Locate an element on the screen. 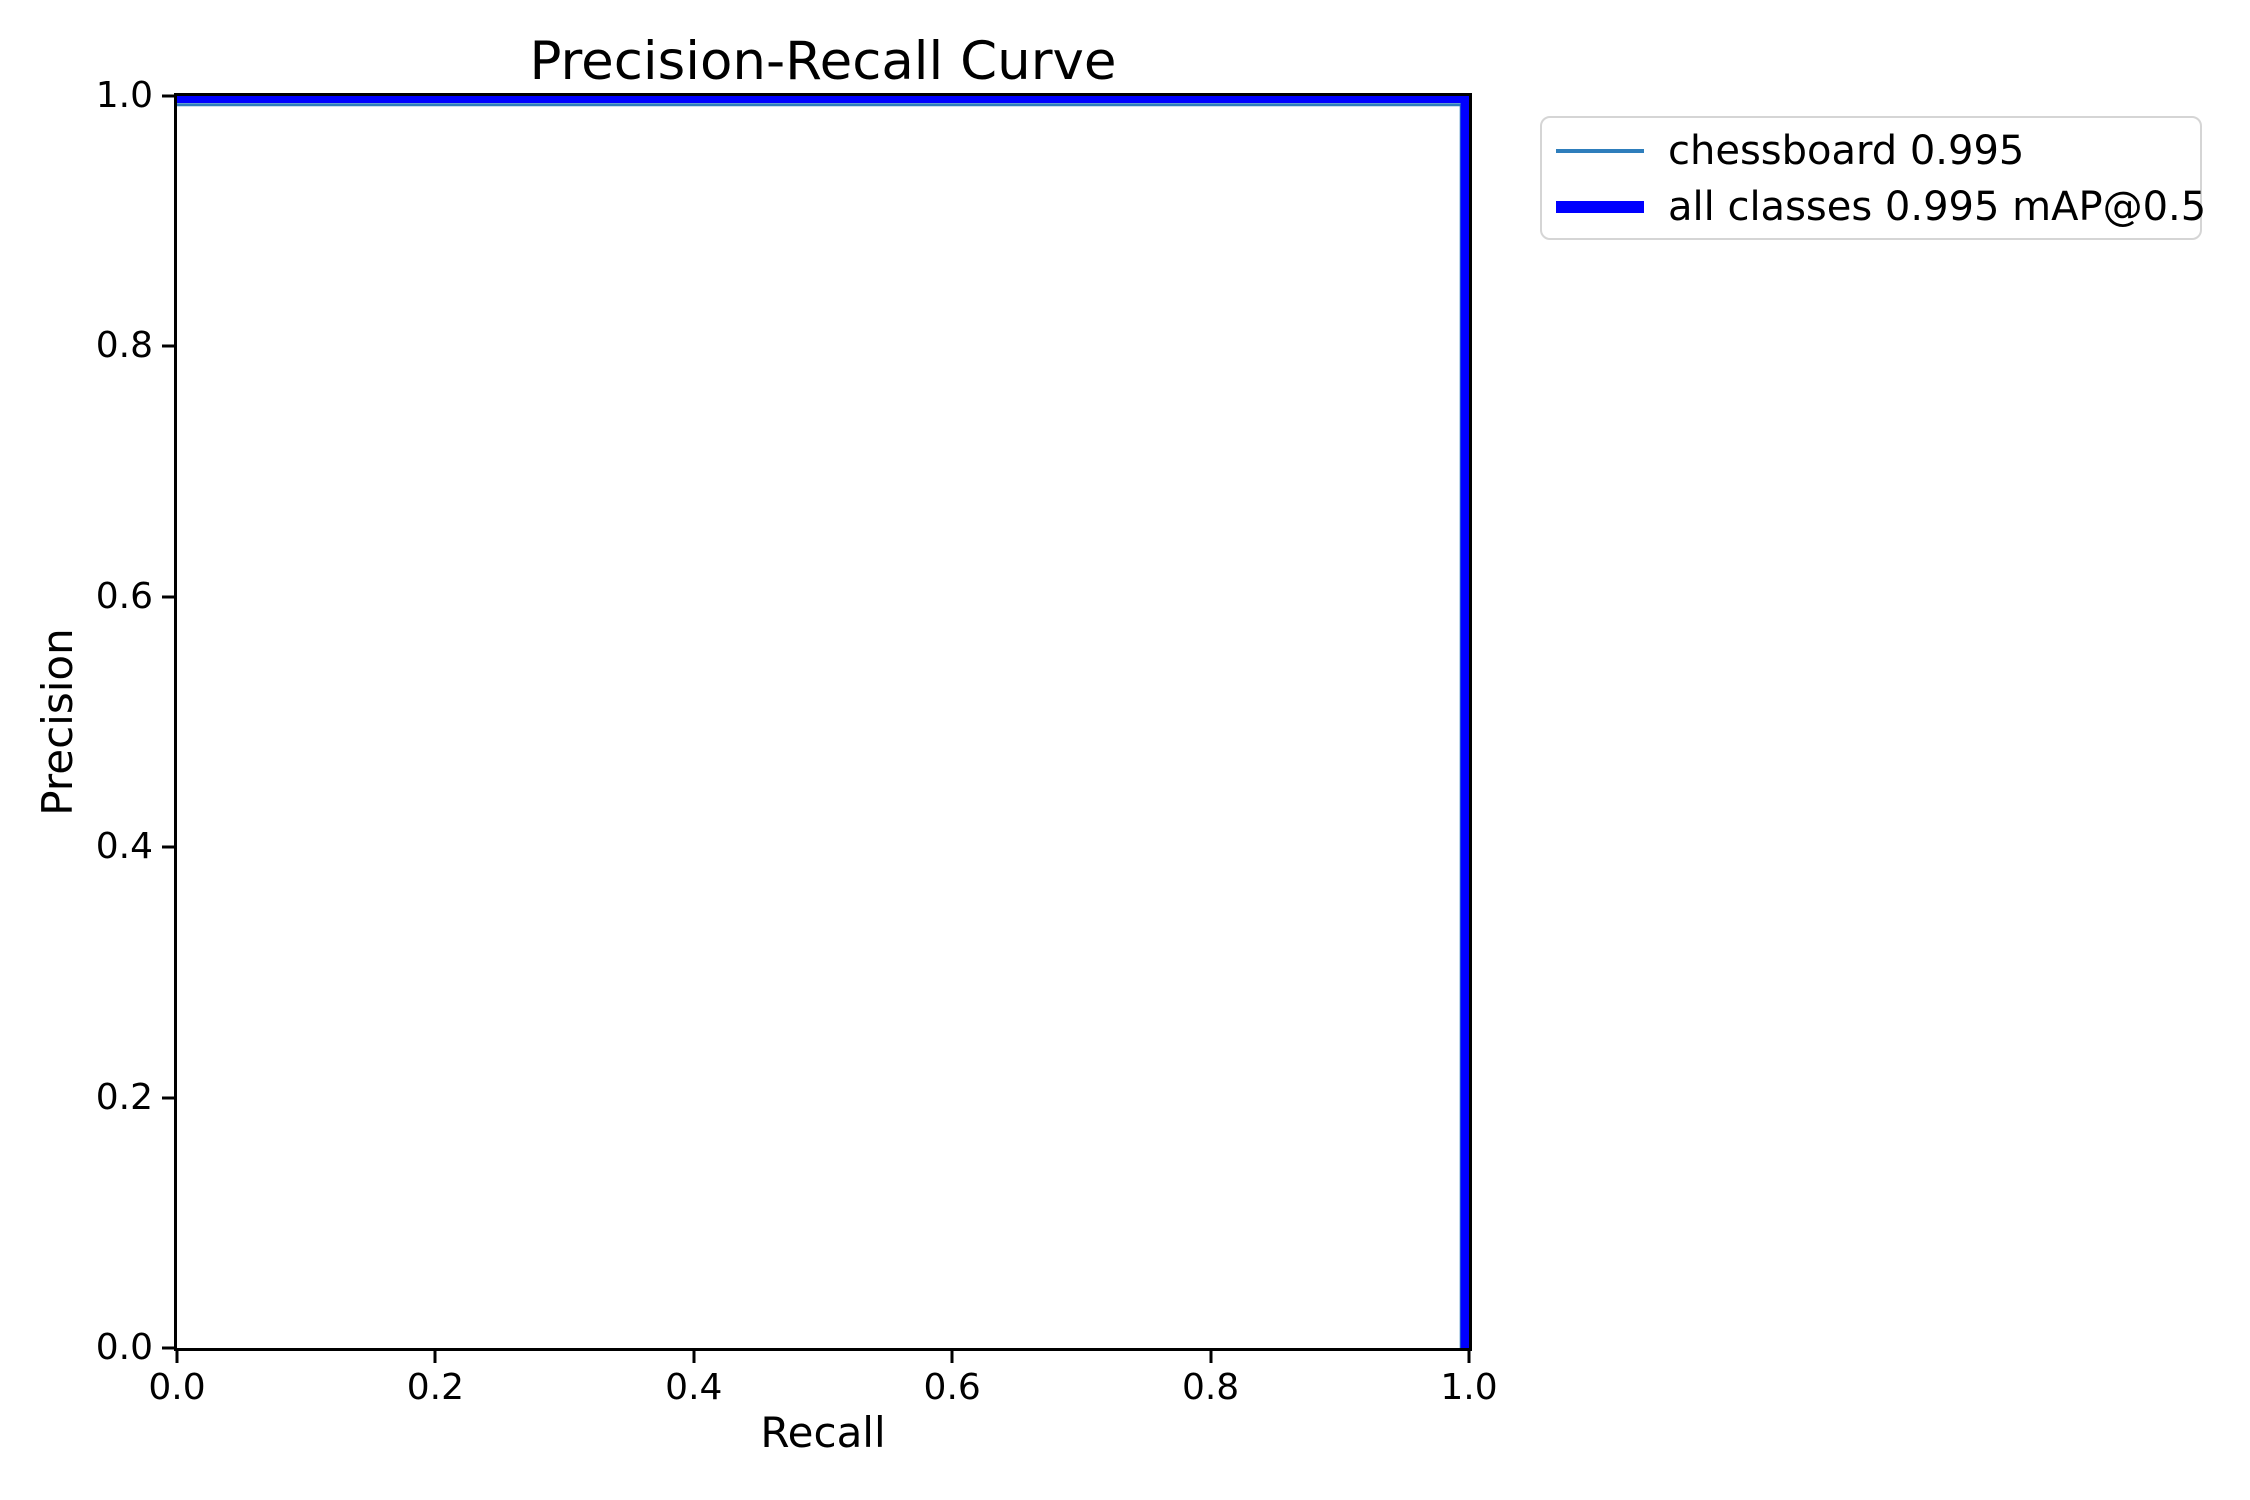 The width and height of the screenshot is (2250, 1500). legend-label-all-classes: all classes 0.995 mAP@0.5 is located at coordinates (1937, 207).